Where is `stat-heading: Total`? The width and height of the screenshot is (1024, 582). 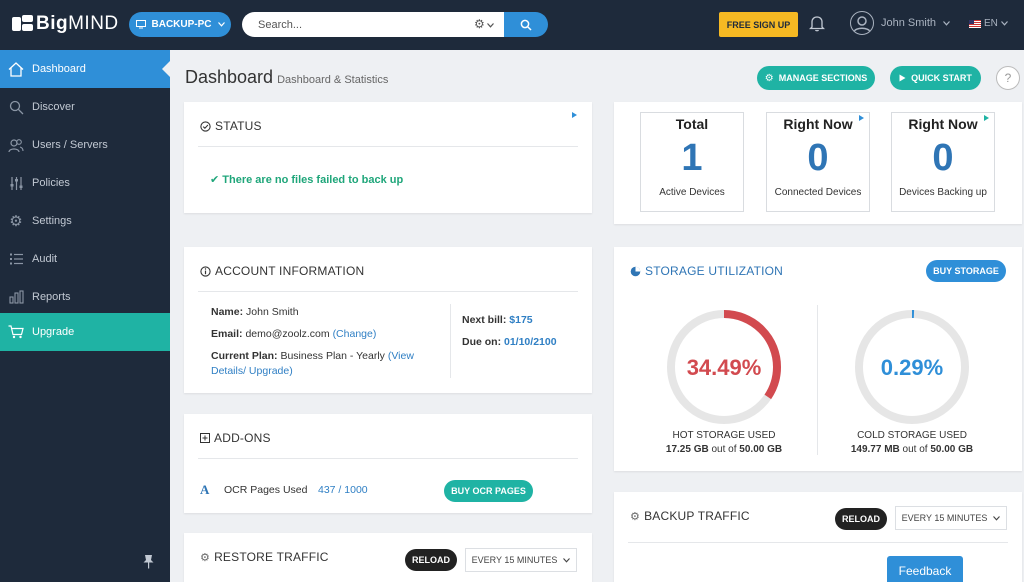 stat-heading: Total is located at coordinates (692, 124).